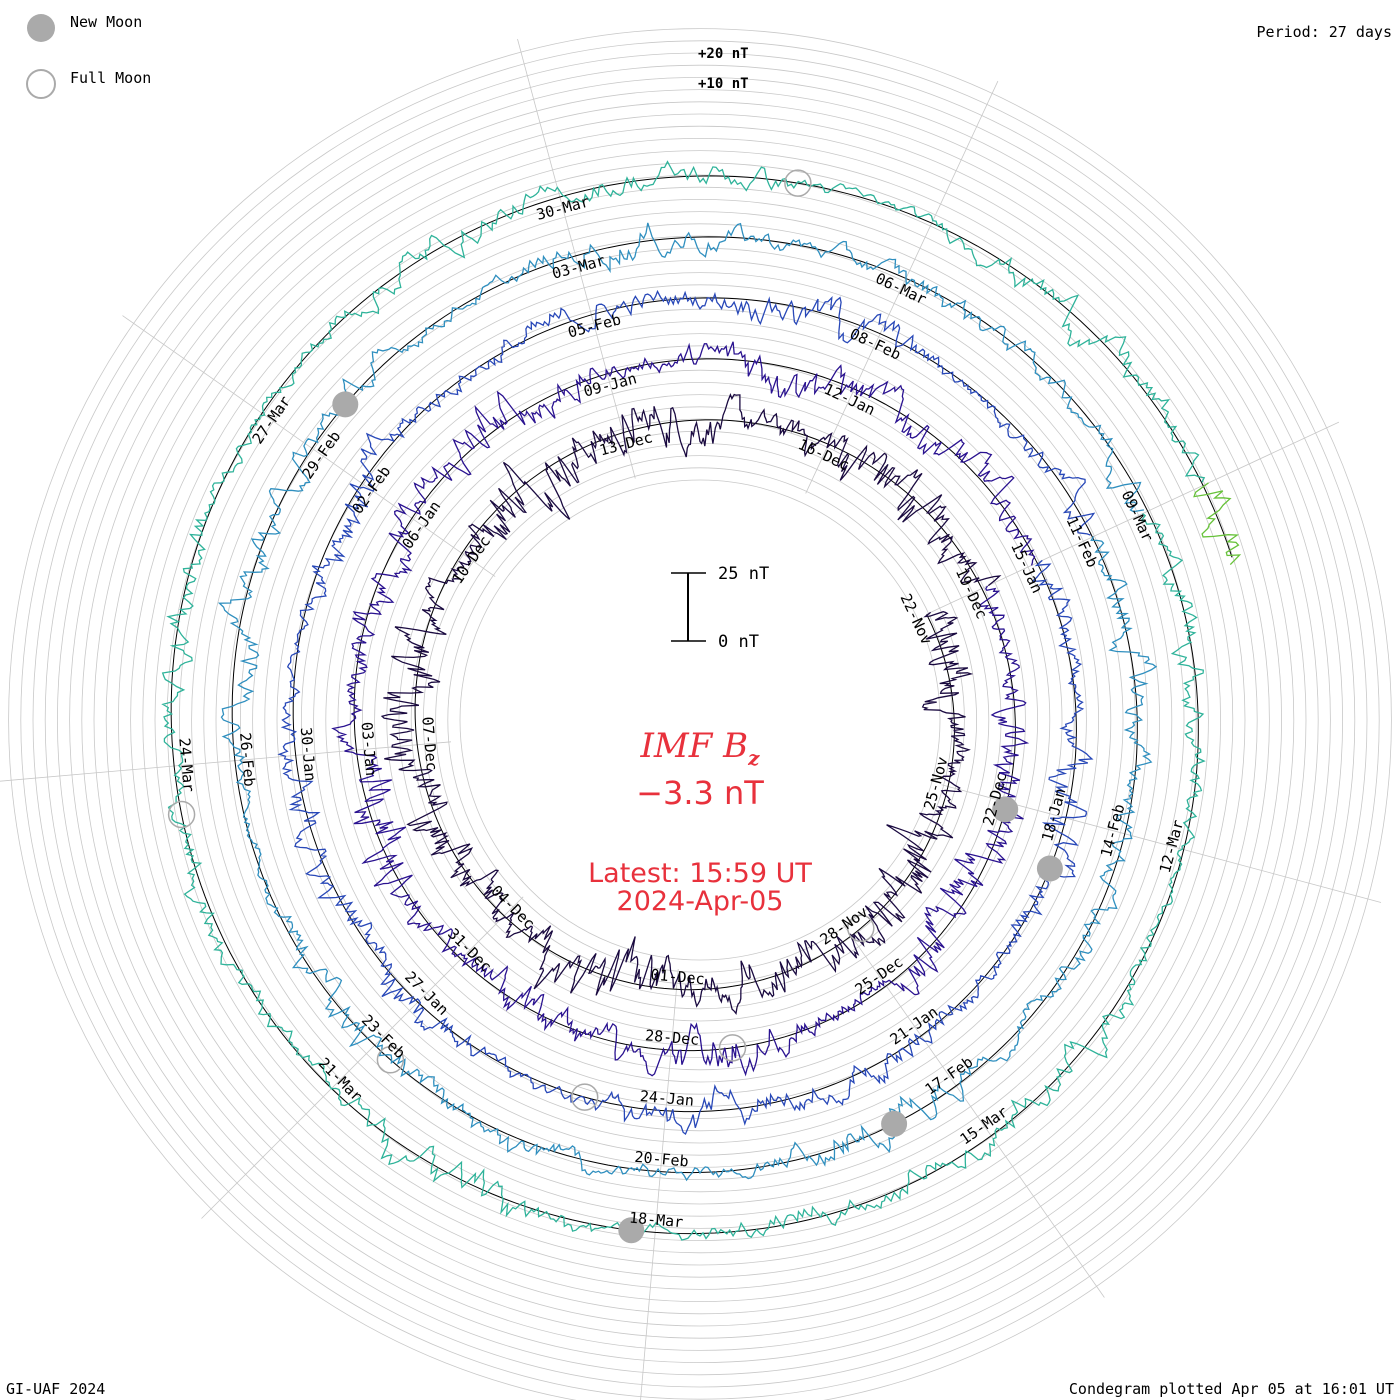 The height and width of the screenshot is (1400, 1400). I want to click on date-label: 05-Feb, so click(594, 325).